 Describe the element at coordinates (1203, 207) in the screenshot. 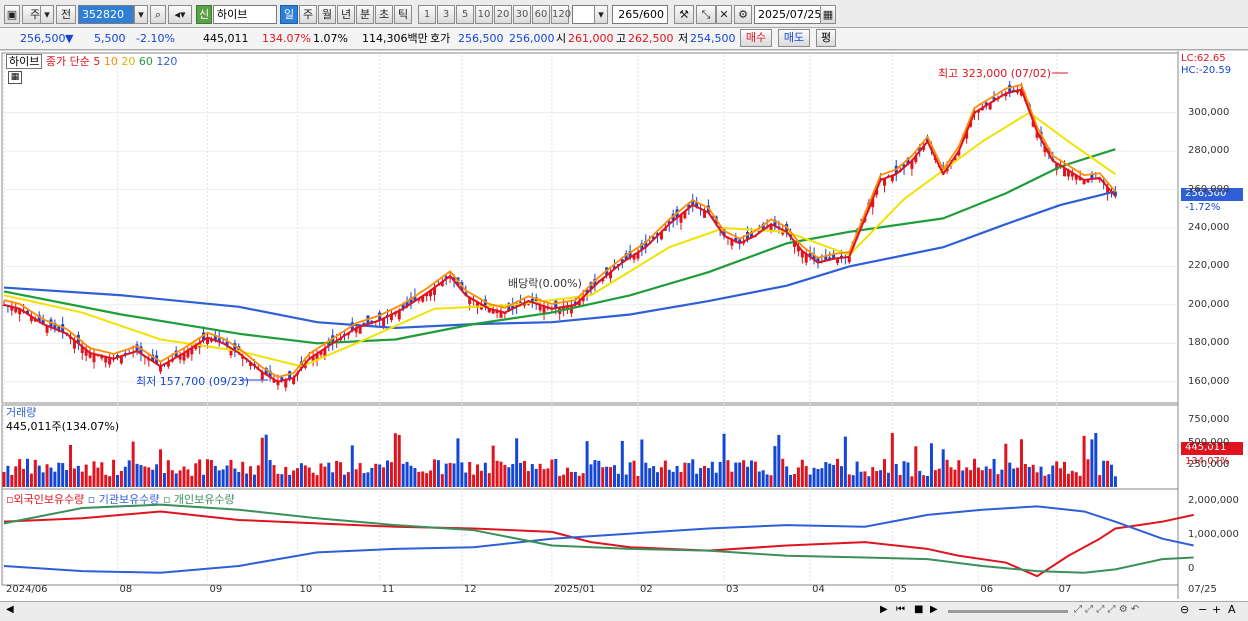

I see `current-price-pct: -1.72%` at that location.